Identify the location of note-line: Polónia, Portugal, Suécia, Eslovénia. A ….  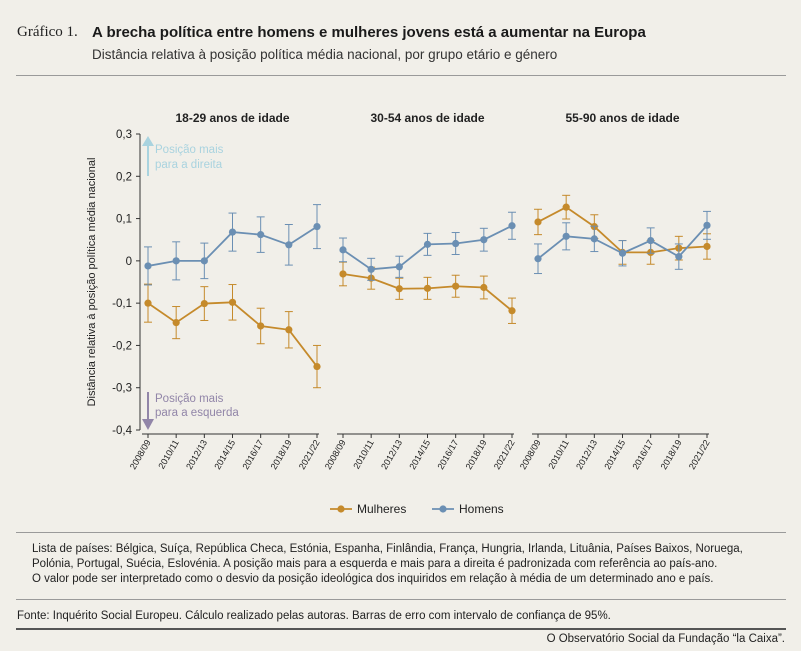
(375, 564).